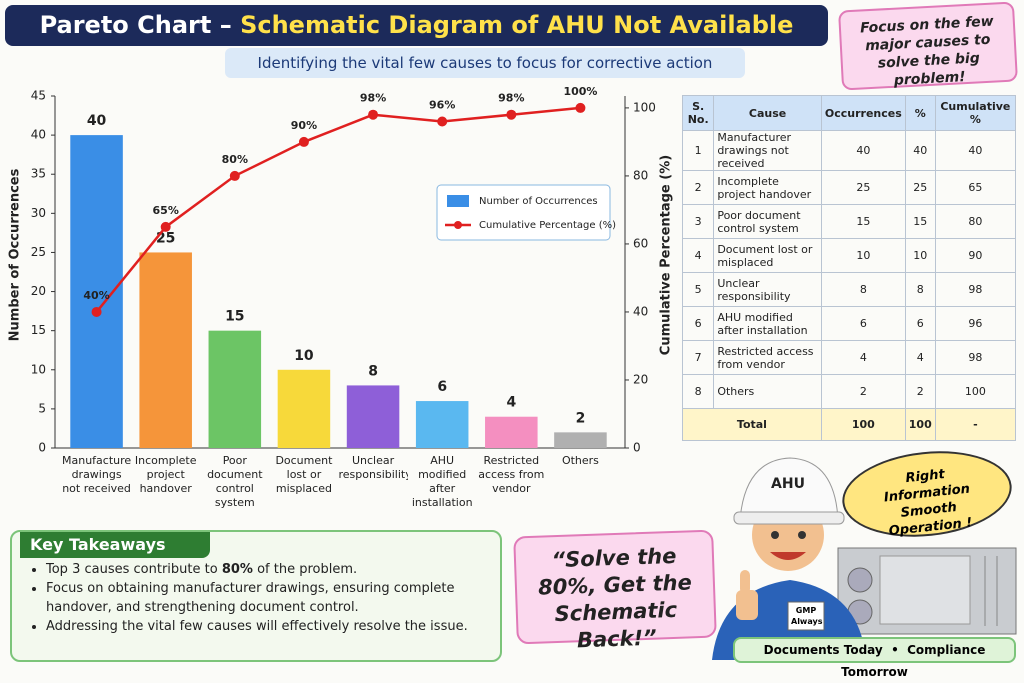  I want to click on table-row: 8 Others 2 2 100, so click(849, 391).